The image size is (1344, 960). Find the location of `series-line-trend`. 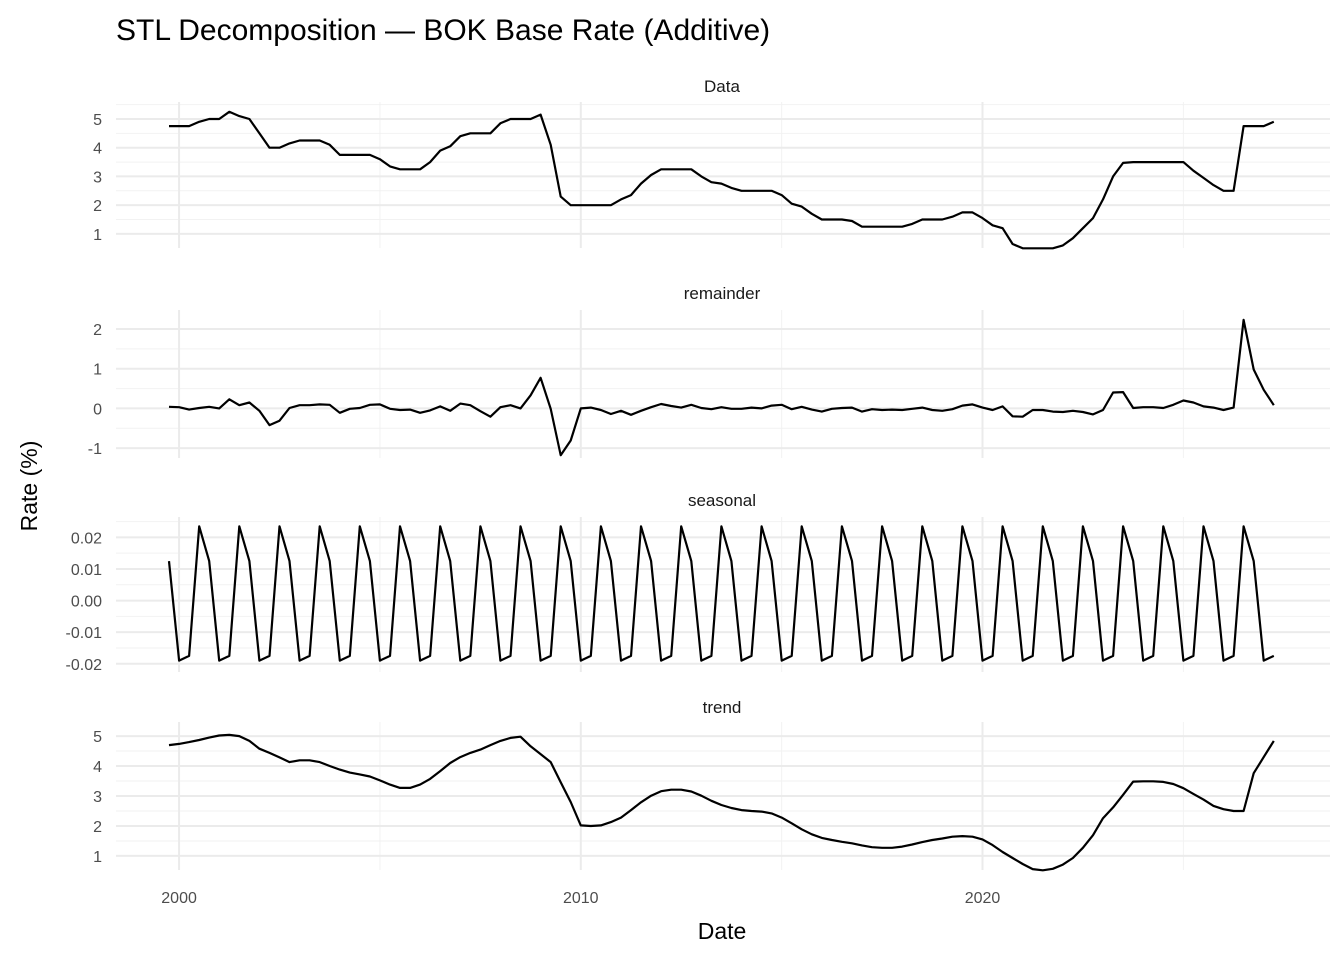

series-line-trend is located at coordinates (721, 802).